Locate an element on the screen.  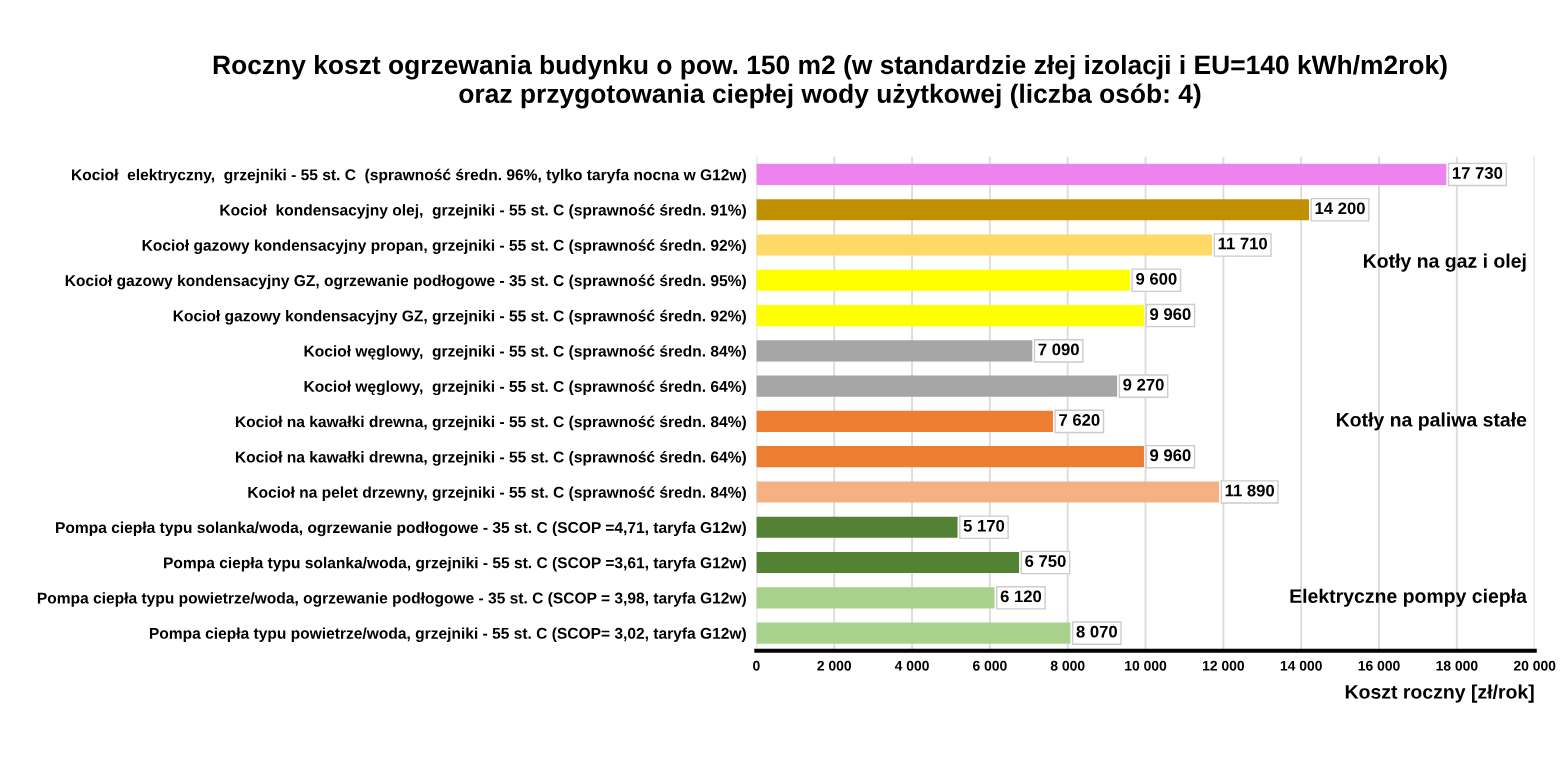
data-label: 7 090 is located at coordinates (1058, 349).